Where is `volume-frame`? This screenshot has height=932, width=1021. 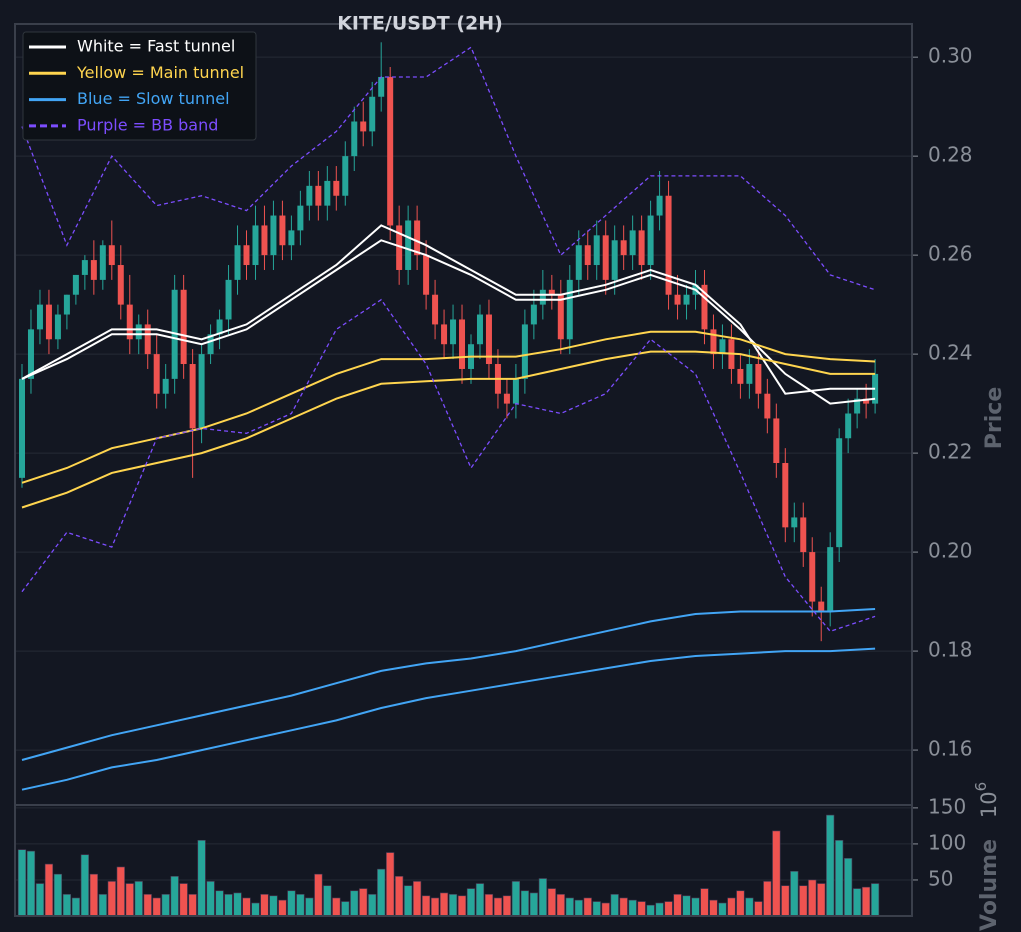 volume-frame is located at coordinates (463, 860).